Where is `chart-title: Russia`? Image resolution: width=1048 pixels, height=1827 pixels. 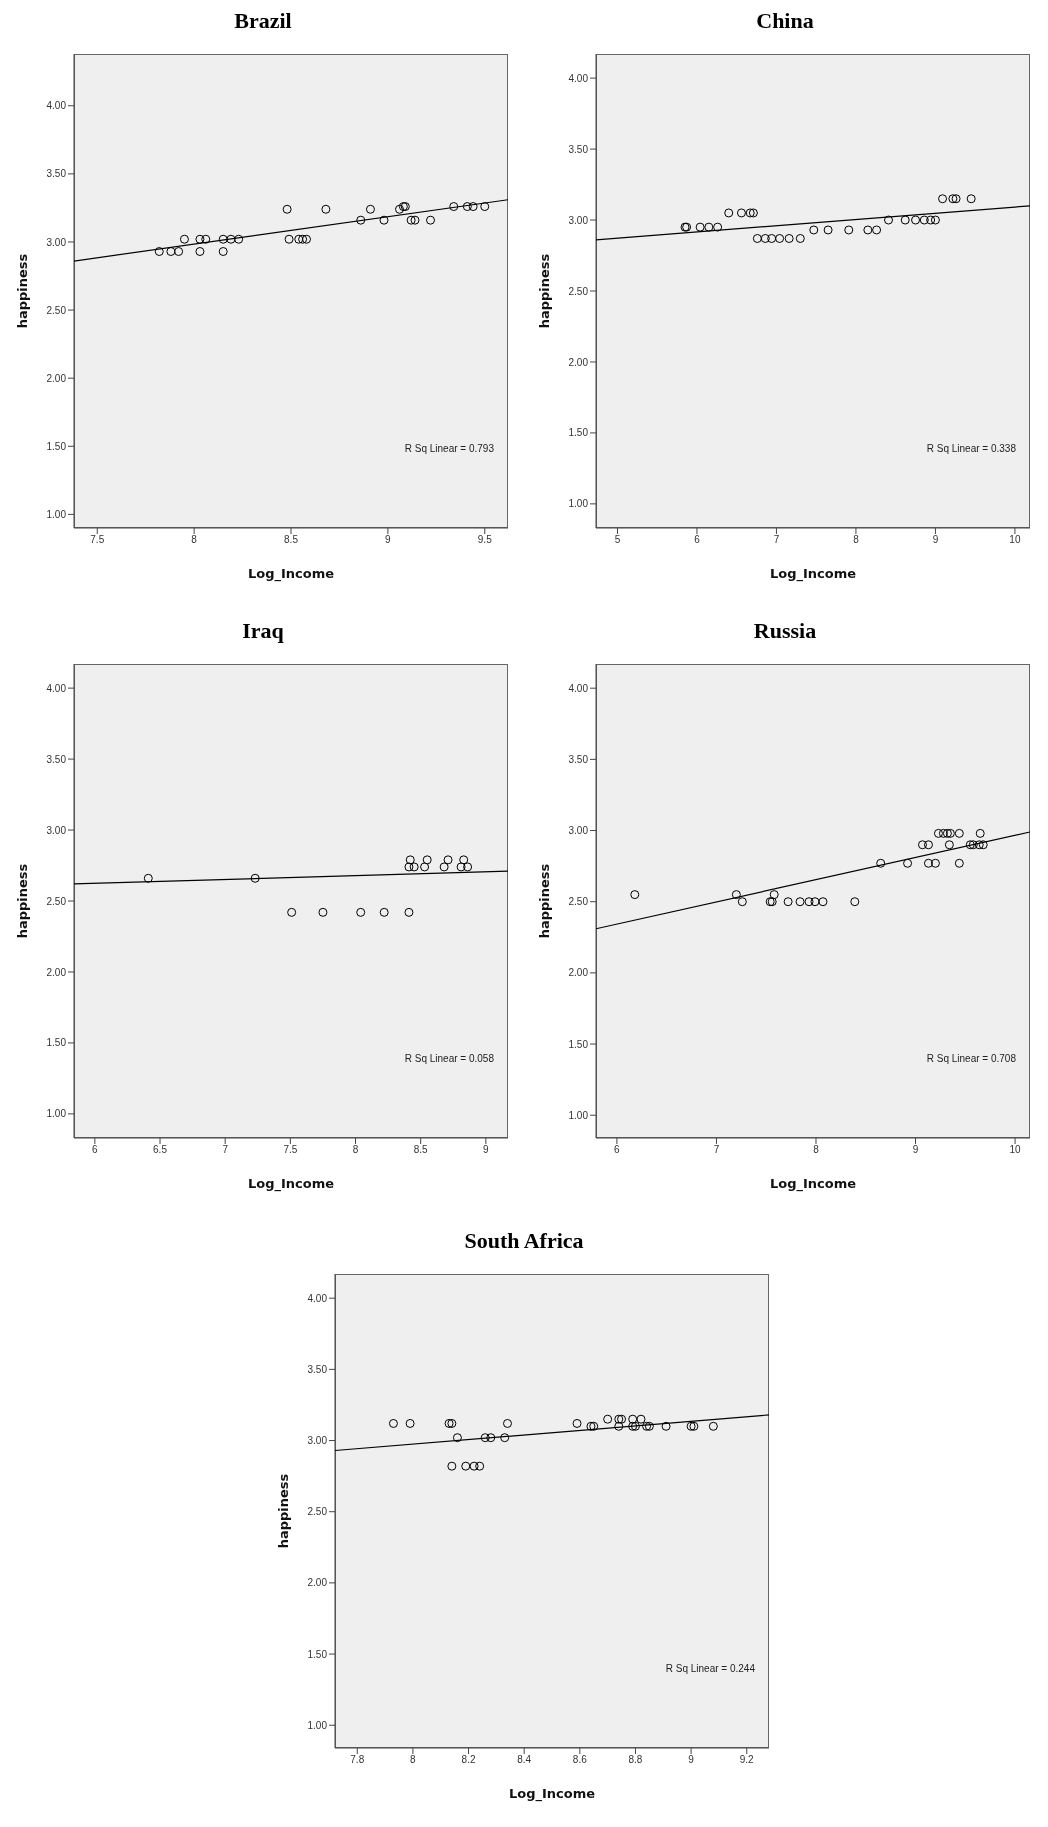
chart-title: Russia is located at coordinates (785, 631).